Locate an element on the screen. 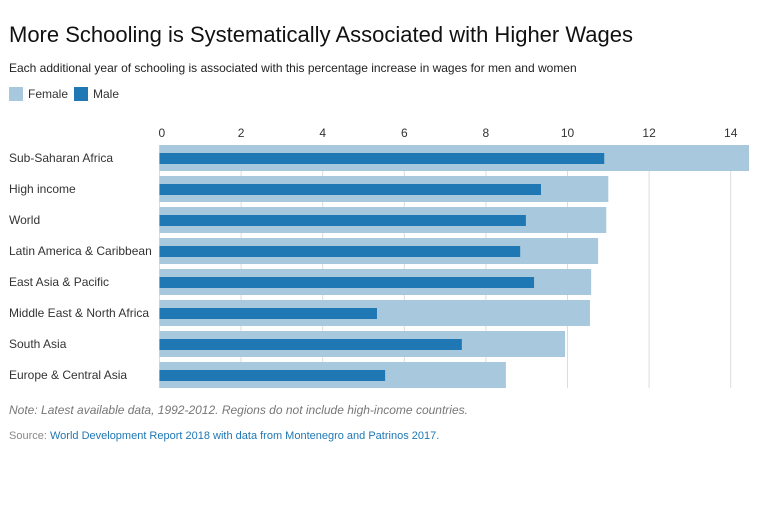 This screenshot has height=513, width=758. category-label: High income is located at coordinates (42, 189).